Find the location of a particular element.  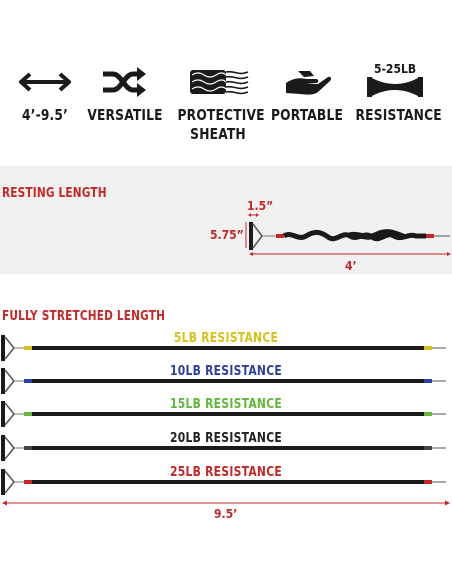

band-label-25lb: 25LB RESISTANCE is located at coordinates (226, 472).